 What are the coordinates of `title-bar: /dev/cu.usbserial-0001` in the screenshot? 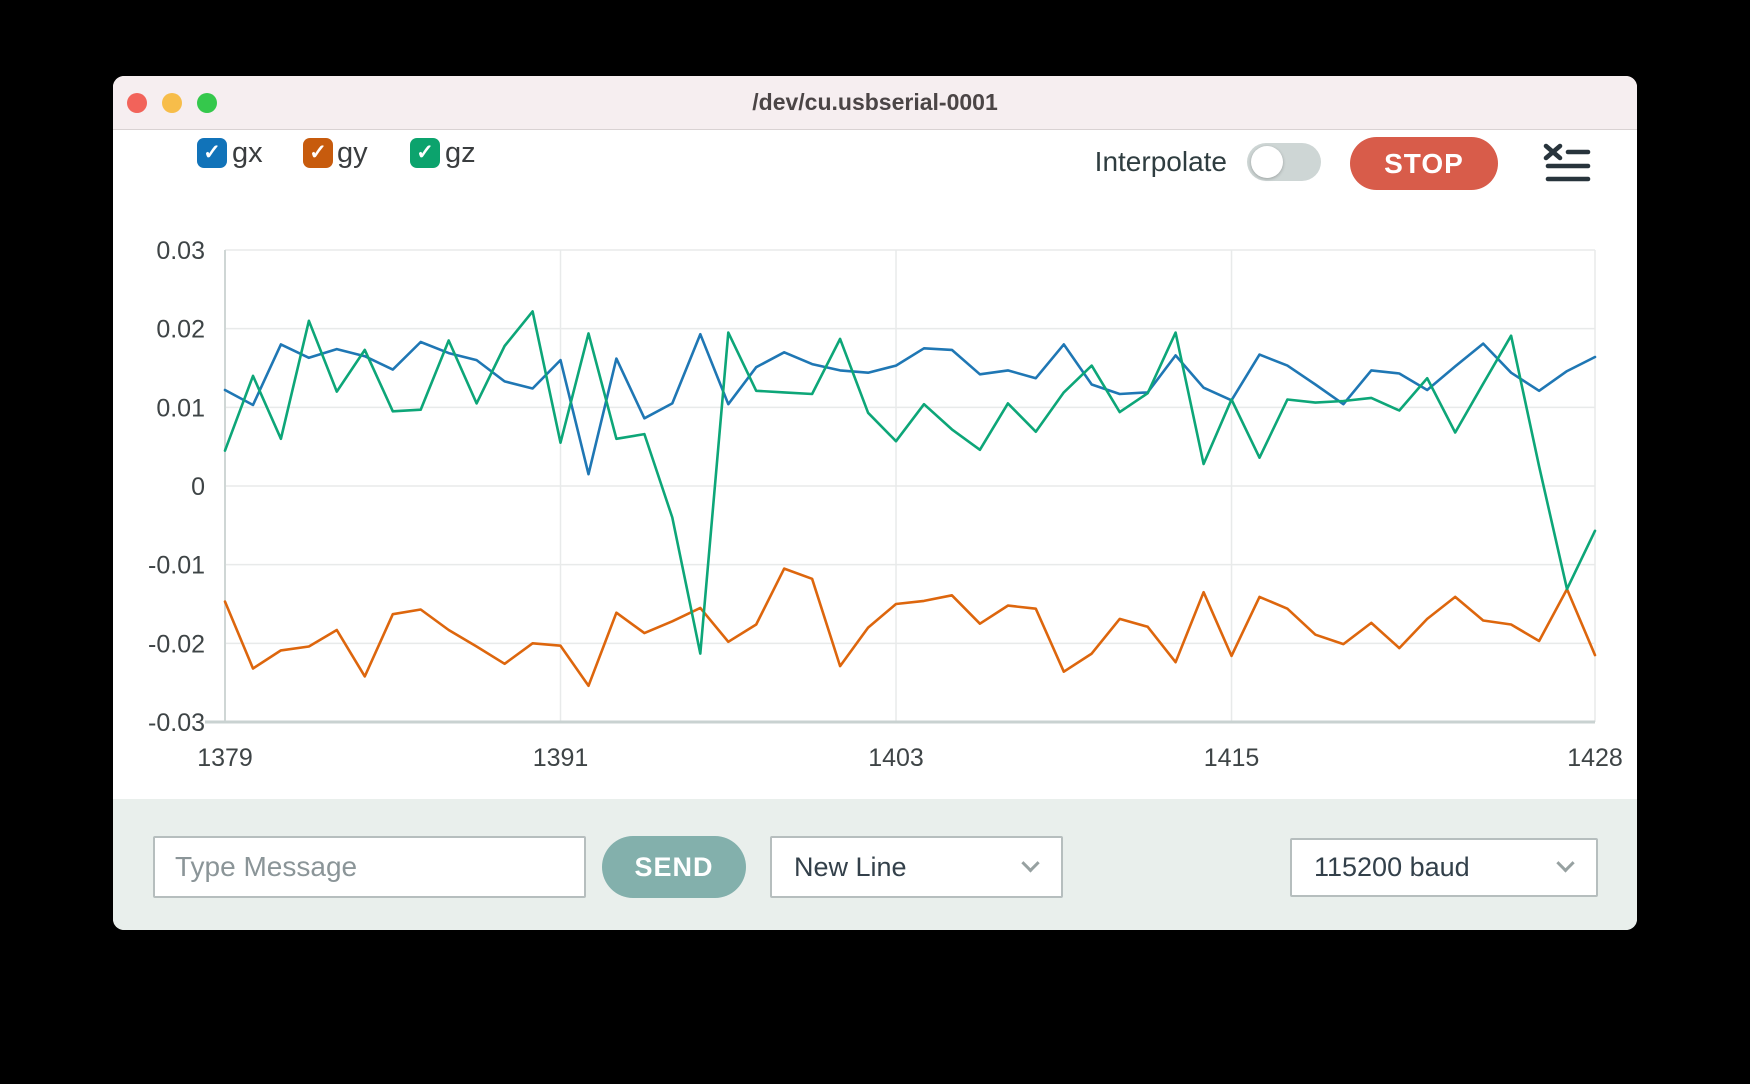 It's located at (875, 103).